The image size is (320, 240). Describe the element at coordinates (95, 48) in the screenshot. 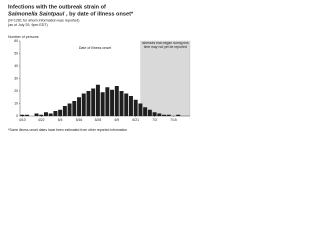

I see `x-axis-label: Date of illness onset` at that location.